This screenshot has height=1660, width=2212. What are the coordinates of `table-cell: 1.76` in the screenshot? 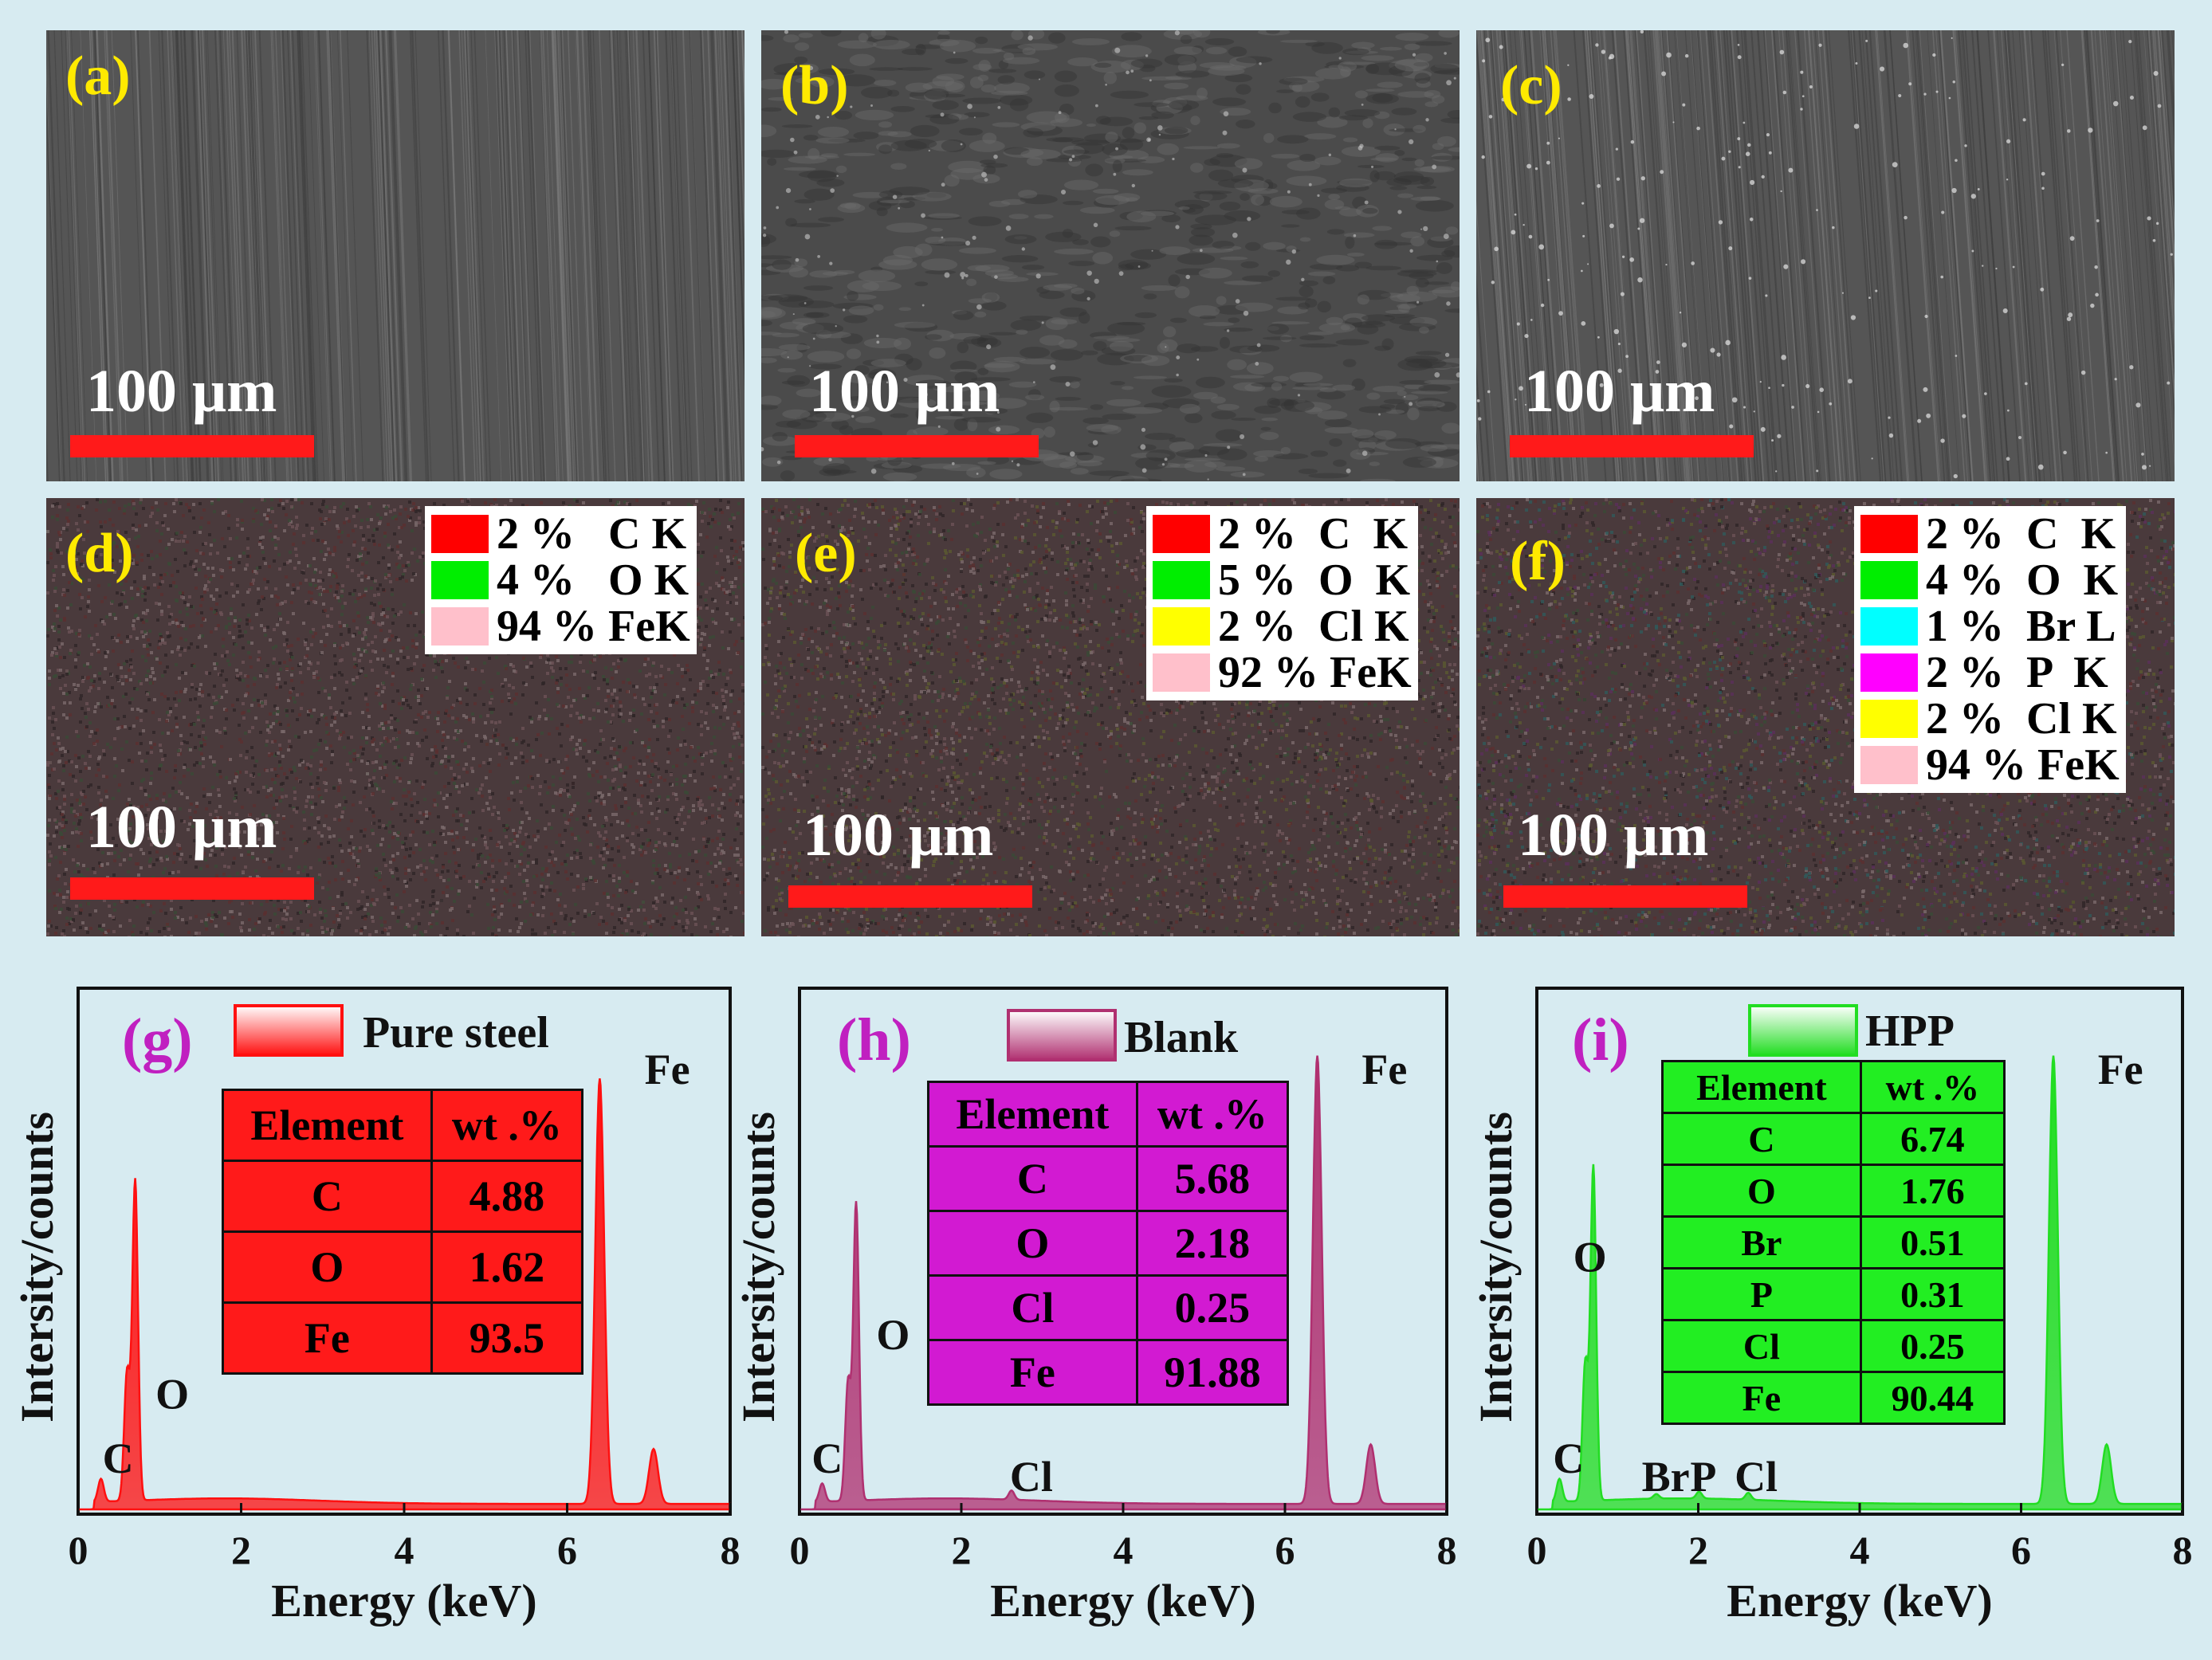 It's located at (1932, 1191).